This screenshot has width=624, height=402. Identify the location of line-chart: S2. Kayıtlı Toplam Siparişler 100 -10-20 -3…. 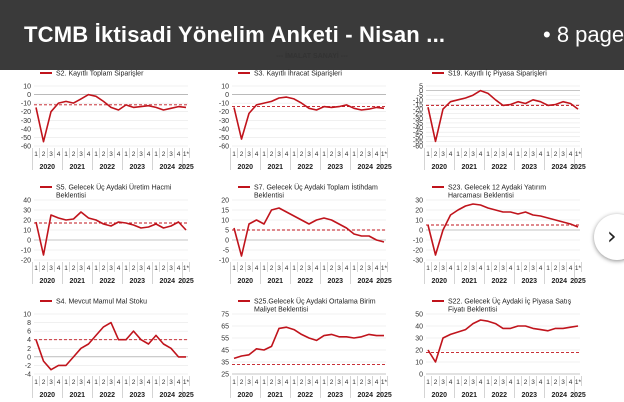
(107, 121).